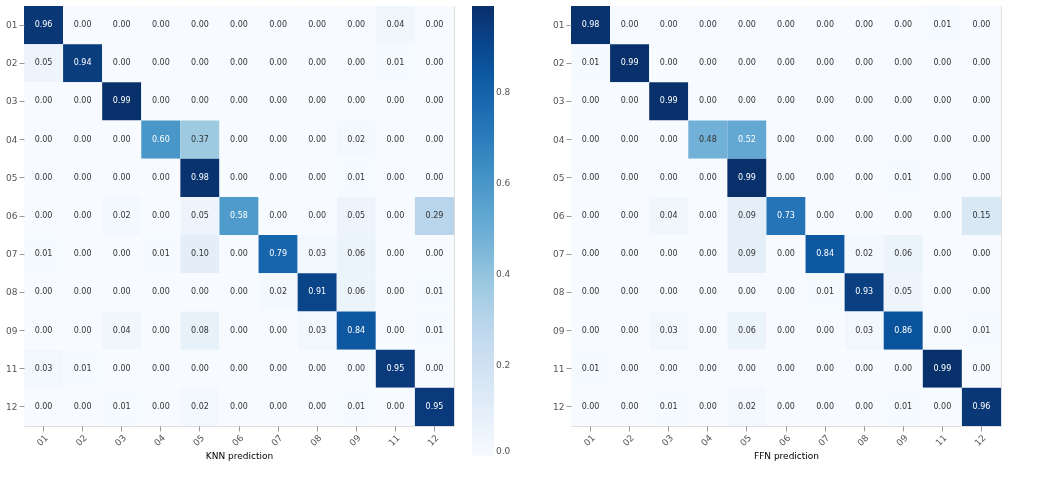 Image resolution: width=1042 pixels, height=487 pixels. Describe the element at coordinates (747, 139) in the screenshot. I see `data-label: 0.52` at that location.